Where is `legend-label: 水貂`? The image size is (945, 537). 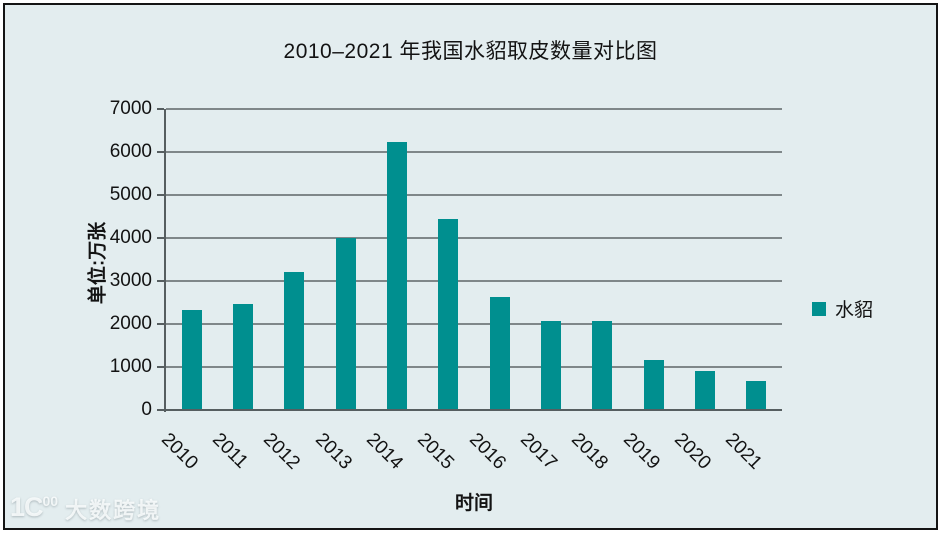 legend-label: 水貂 is located at coordinates (854, 310).